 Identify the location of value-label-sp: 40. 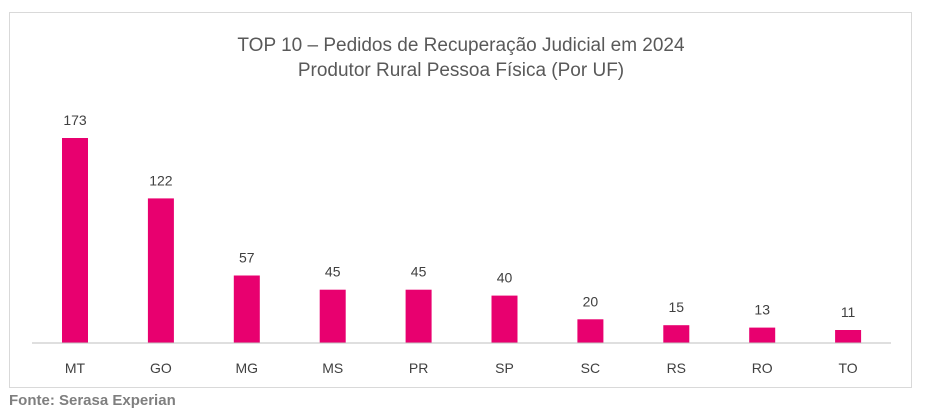
(505, 278).